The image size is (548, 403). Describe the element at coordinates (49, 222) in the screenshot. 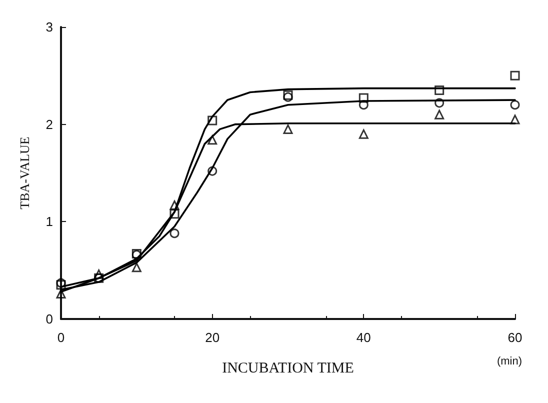

I see `y-tick-label: 1` at that location.